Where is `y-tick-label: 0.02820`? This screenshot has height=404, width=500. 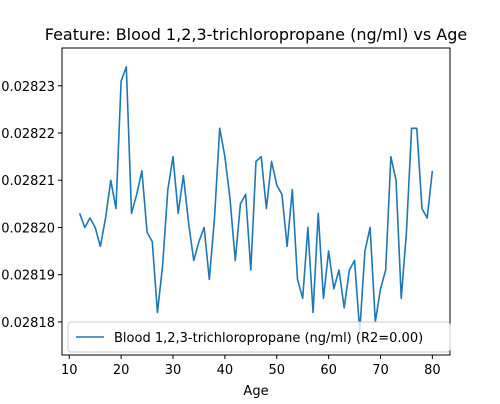 y-tick-label: 0.02820 is located at coordinates (28, 228).